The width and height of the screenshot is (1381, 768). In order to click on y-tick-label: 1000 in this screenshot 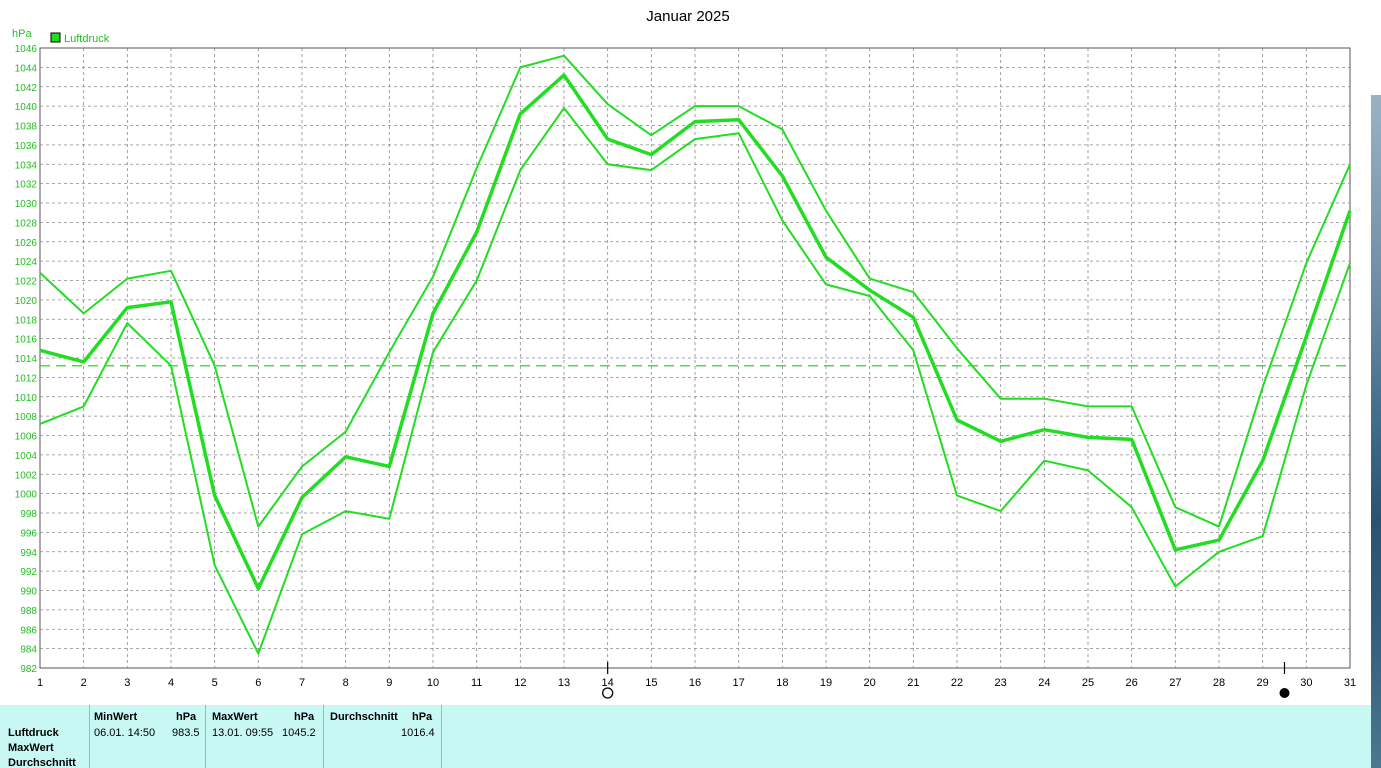, I will do `click(26, 495)`.